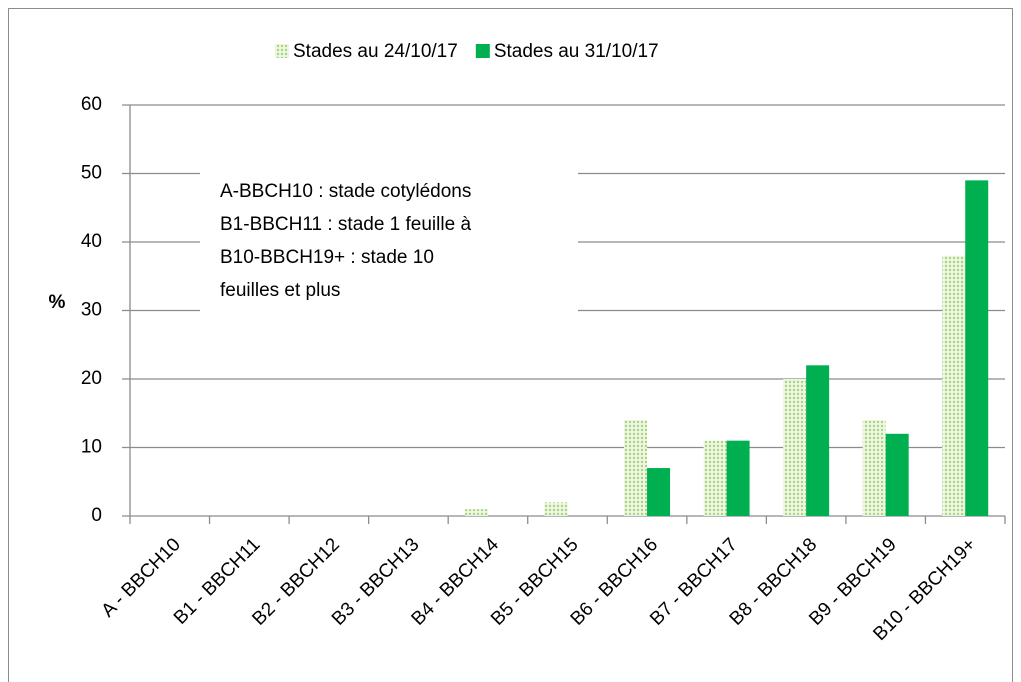 Image resolution: width=1021 pixels, height=682 pixels. Describe the element at coordinates (389, 240) in the screenshot. I see `annotation-box` at that location.